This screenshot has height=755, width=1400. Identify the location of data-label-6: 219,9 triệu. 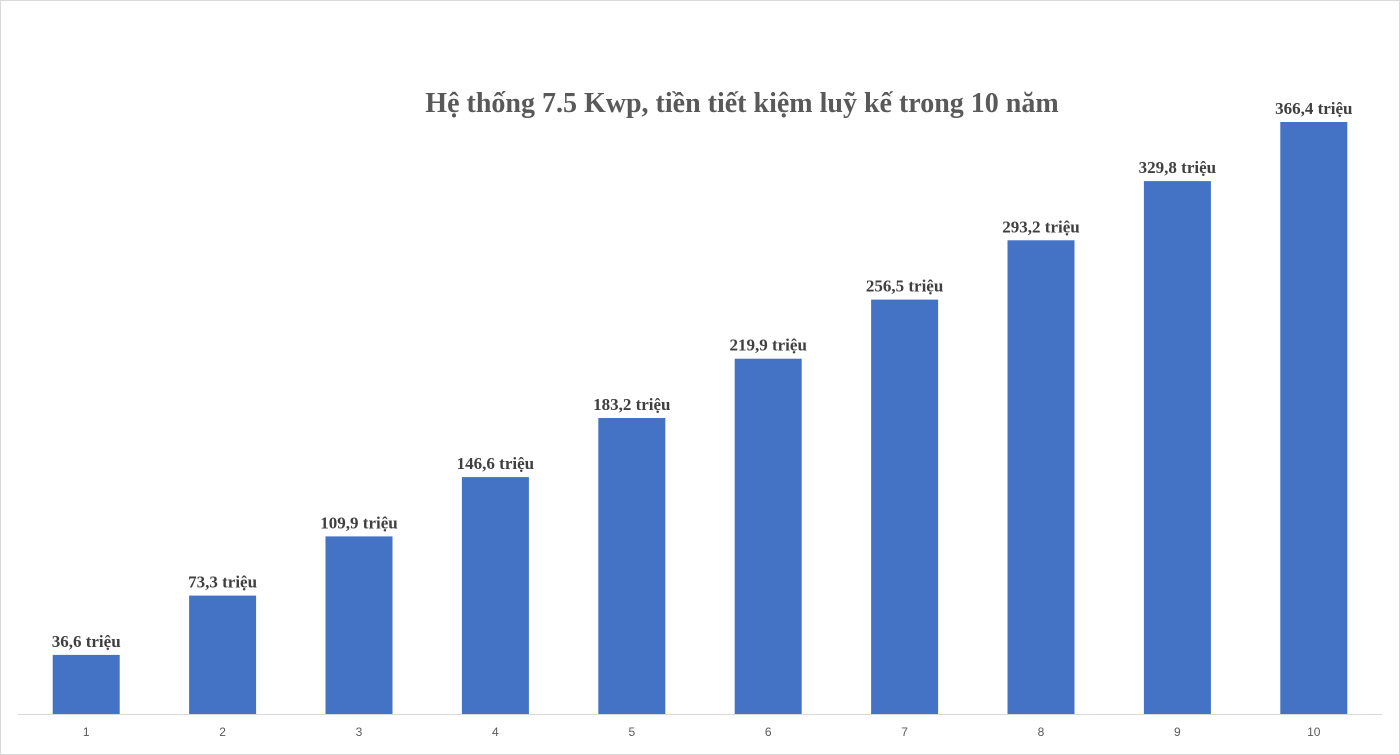
(767, 345).